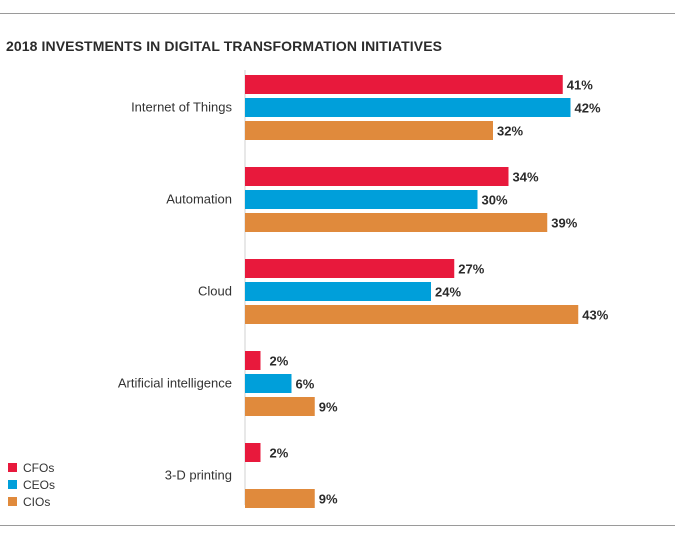 Image resolution: width=675 pixels, height=540 pixels. Describe the element at coordinates (39, 467) in the screenshot. I see `legend-label-cfos: CFOs` at that location.